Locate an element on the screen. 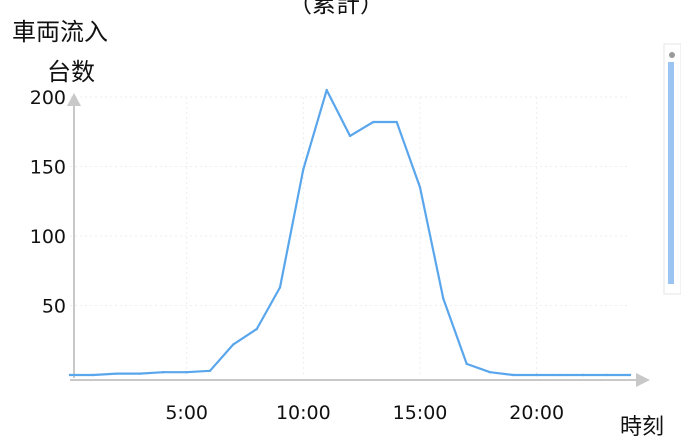  x-tick-label: 20:00 is located at coordinates (536, 413).